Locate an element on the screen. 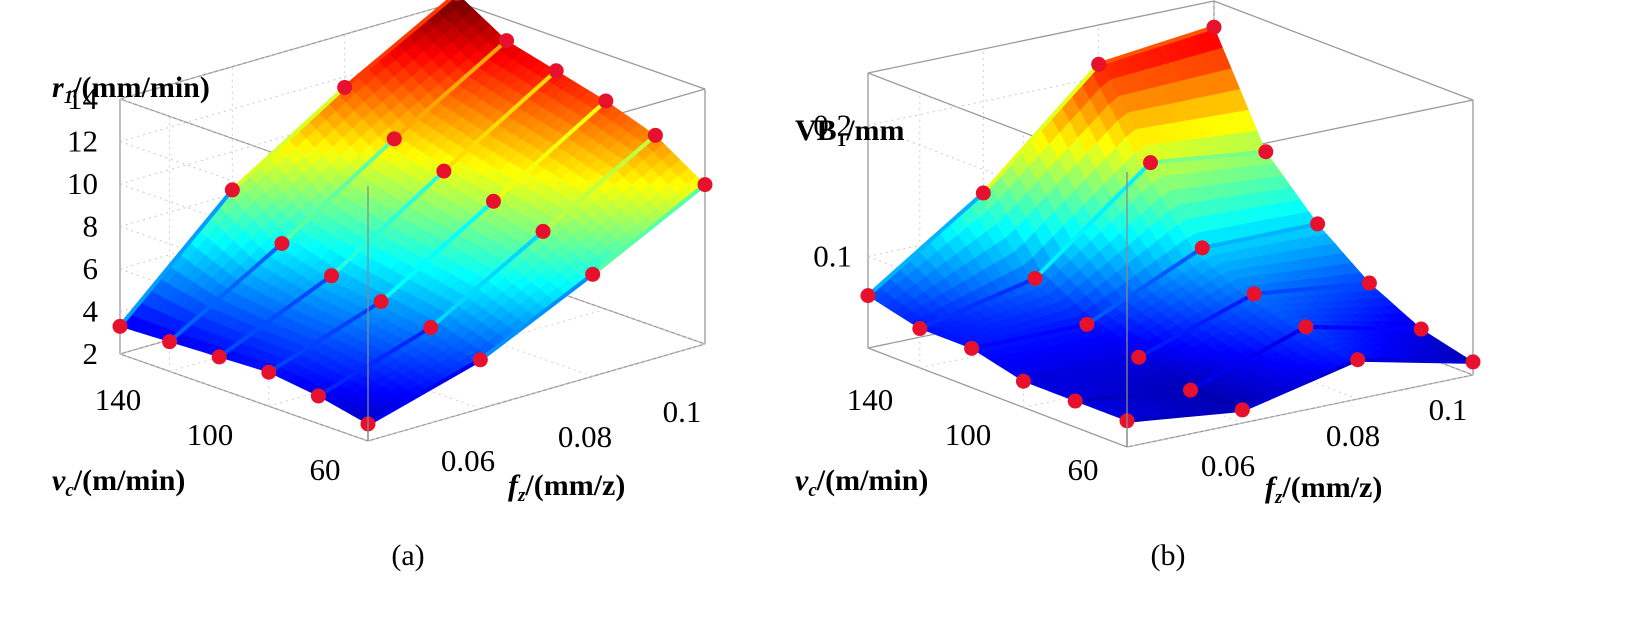  y-tick-label: 60 is located at coordinates (325, 469).